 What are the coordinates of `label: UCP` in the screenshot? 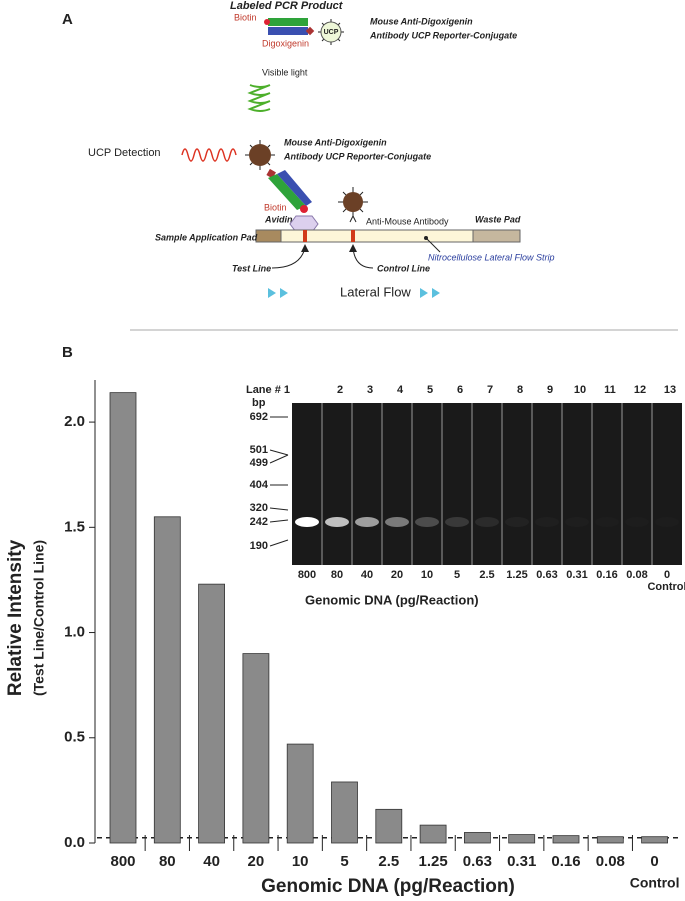 It's located at (331, 32).